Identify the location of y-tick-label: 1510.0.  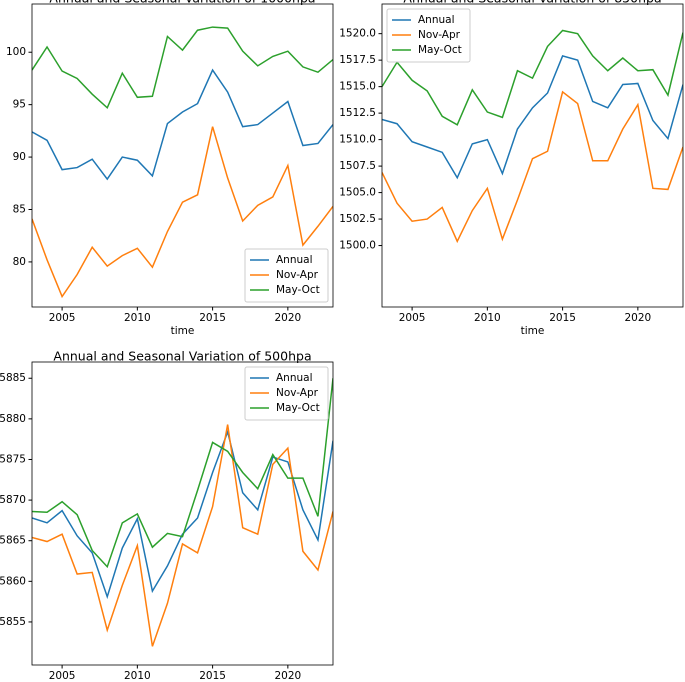
(357, 140).